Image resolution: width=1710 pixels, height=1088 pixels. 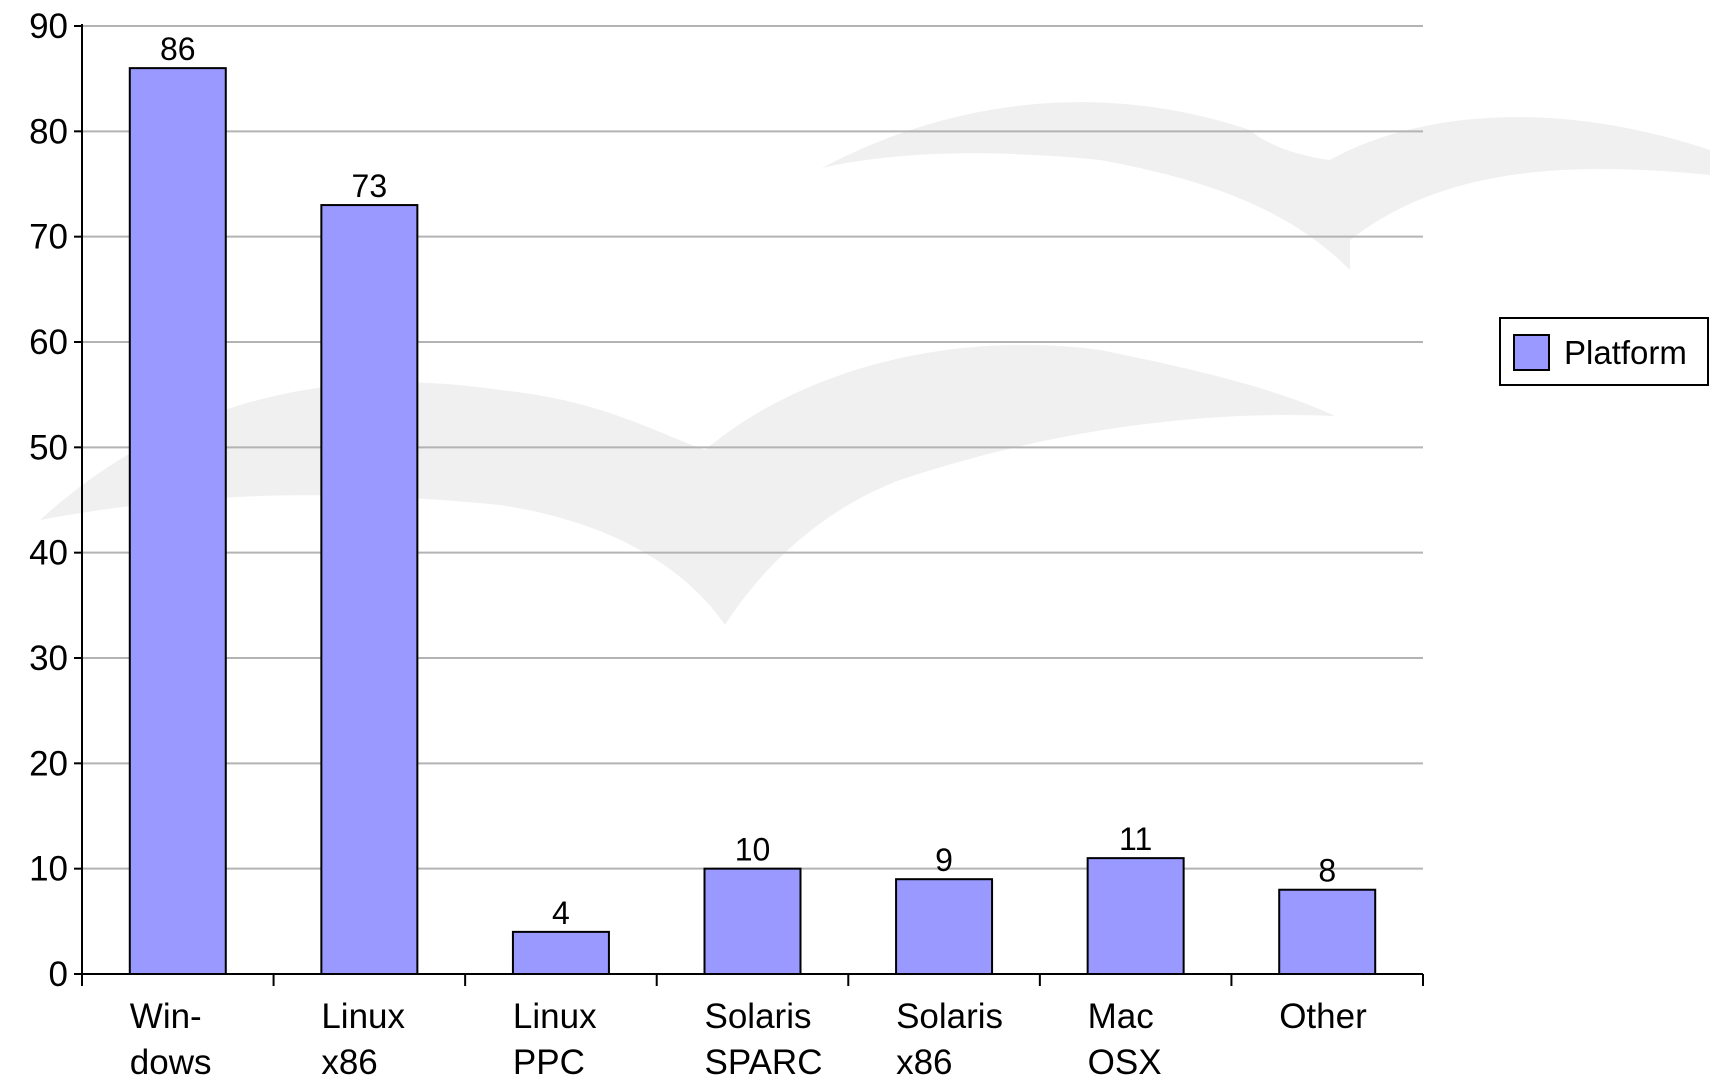 I want to click on y-tick-label: 20, so click(x=48, y=763).